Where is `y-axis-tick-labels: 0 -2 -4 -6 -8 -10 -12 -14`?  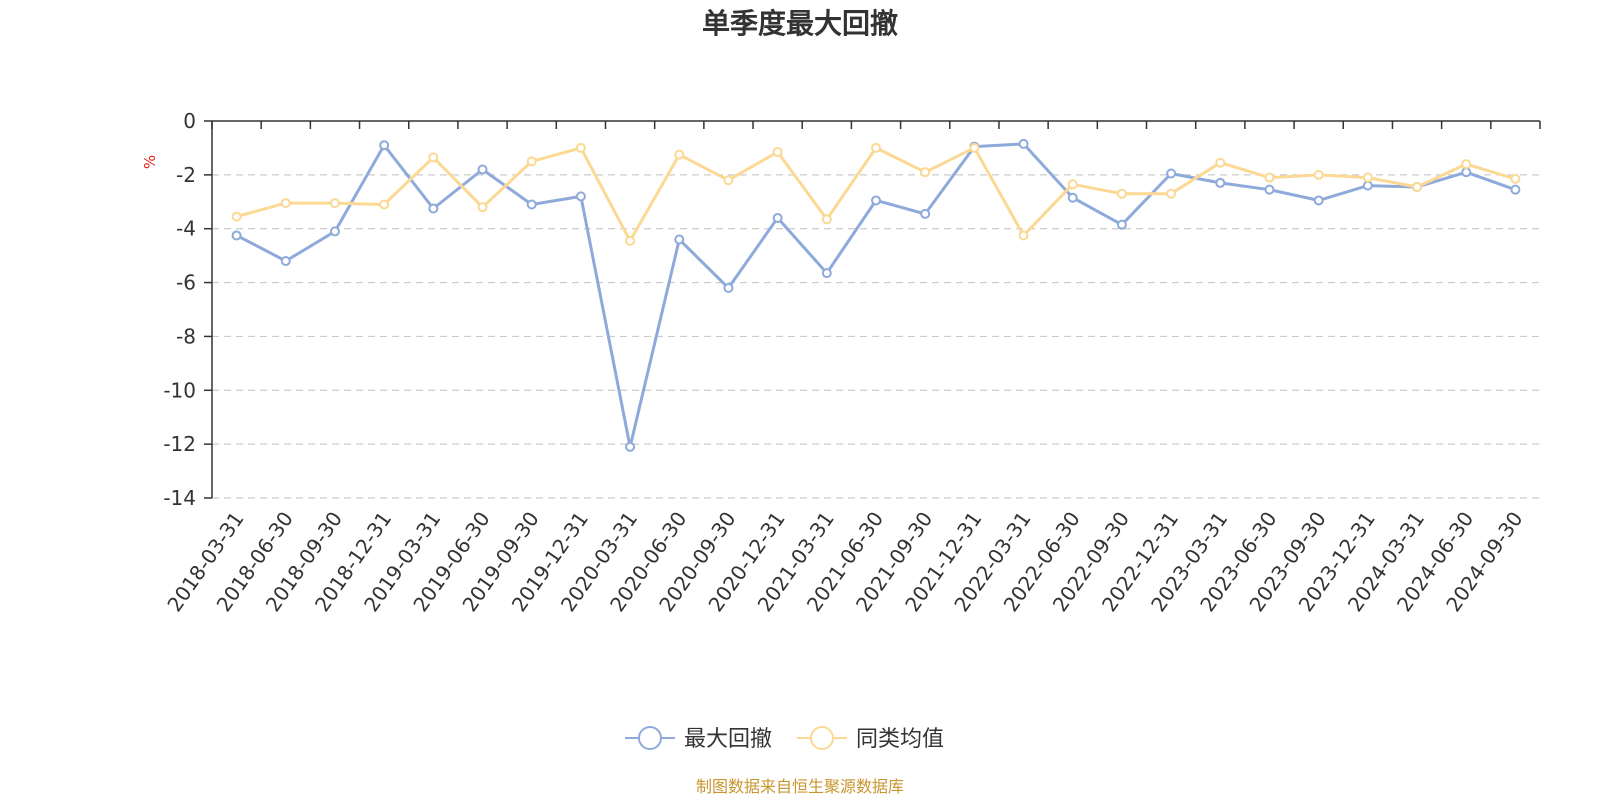
y-axis-tick-labels: 0 -2 -4 -6 -8 -10 -12 -14 is located at coordinates (179, 309).